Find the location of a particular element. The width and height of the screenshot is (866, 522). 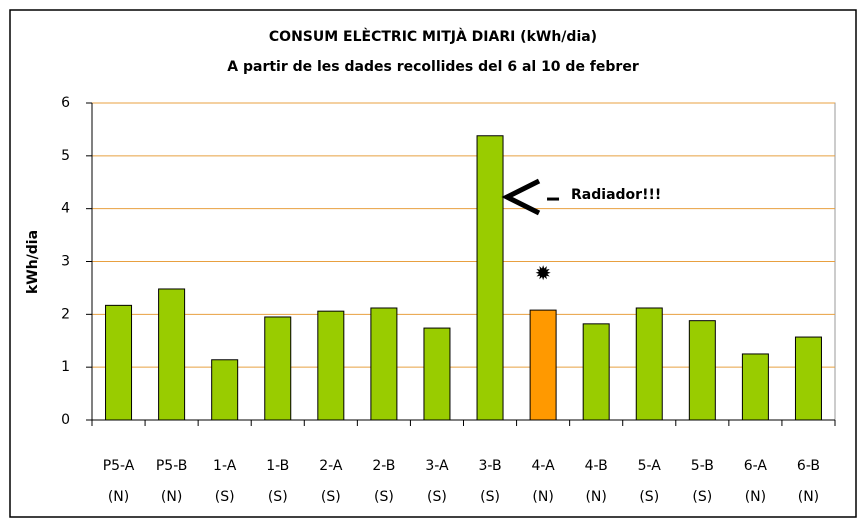

y-tick-label: 2 is located at coordinates (65, 314).